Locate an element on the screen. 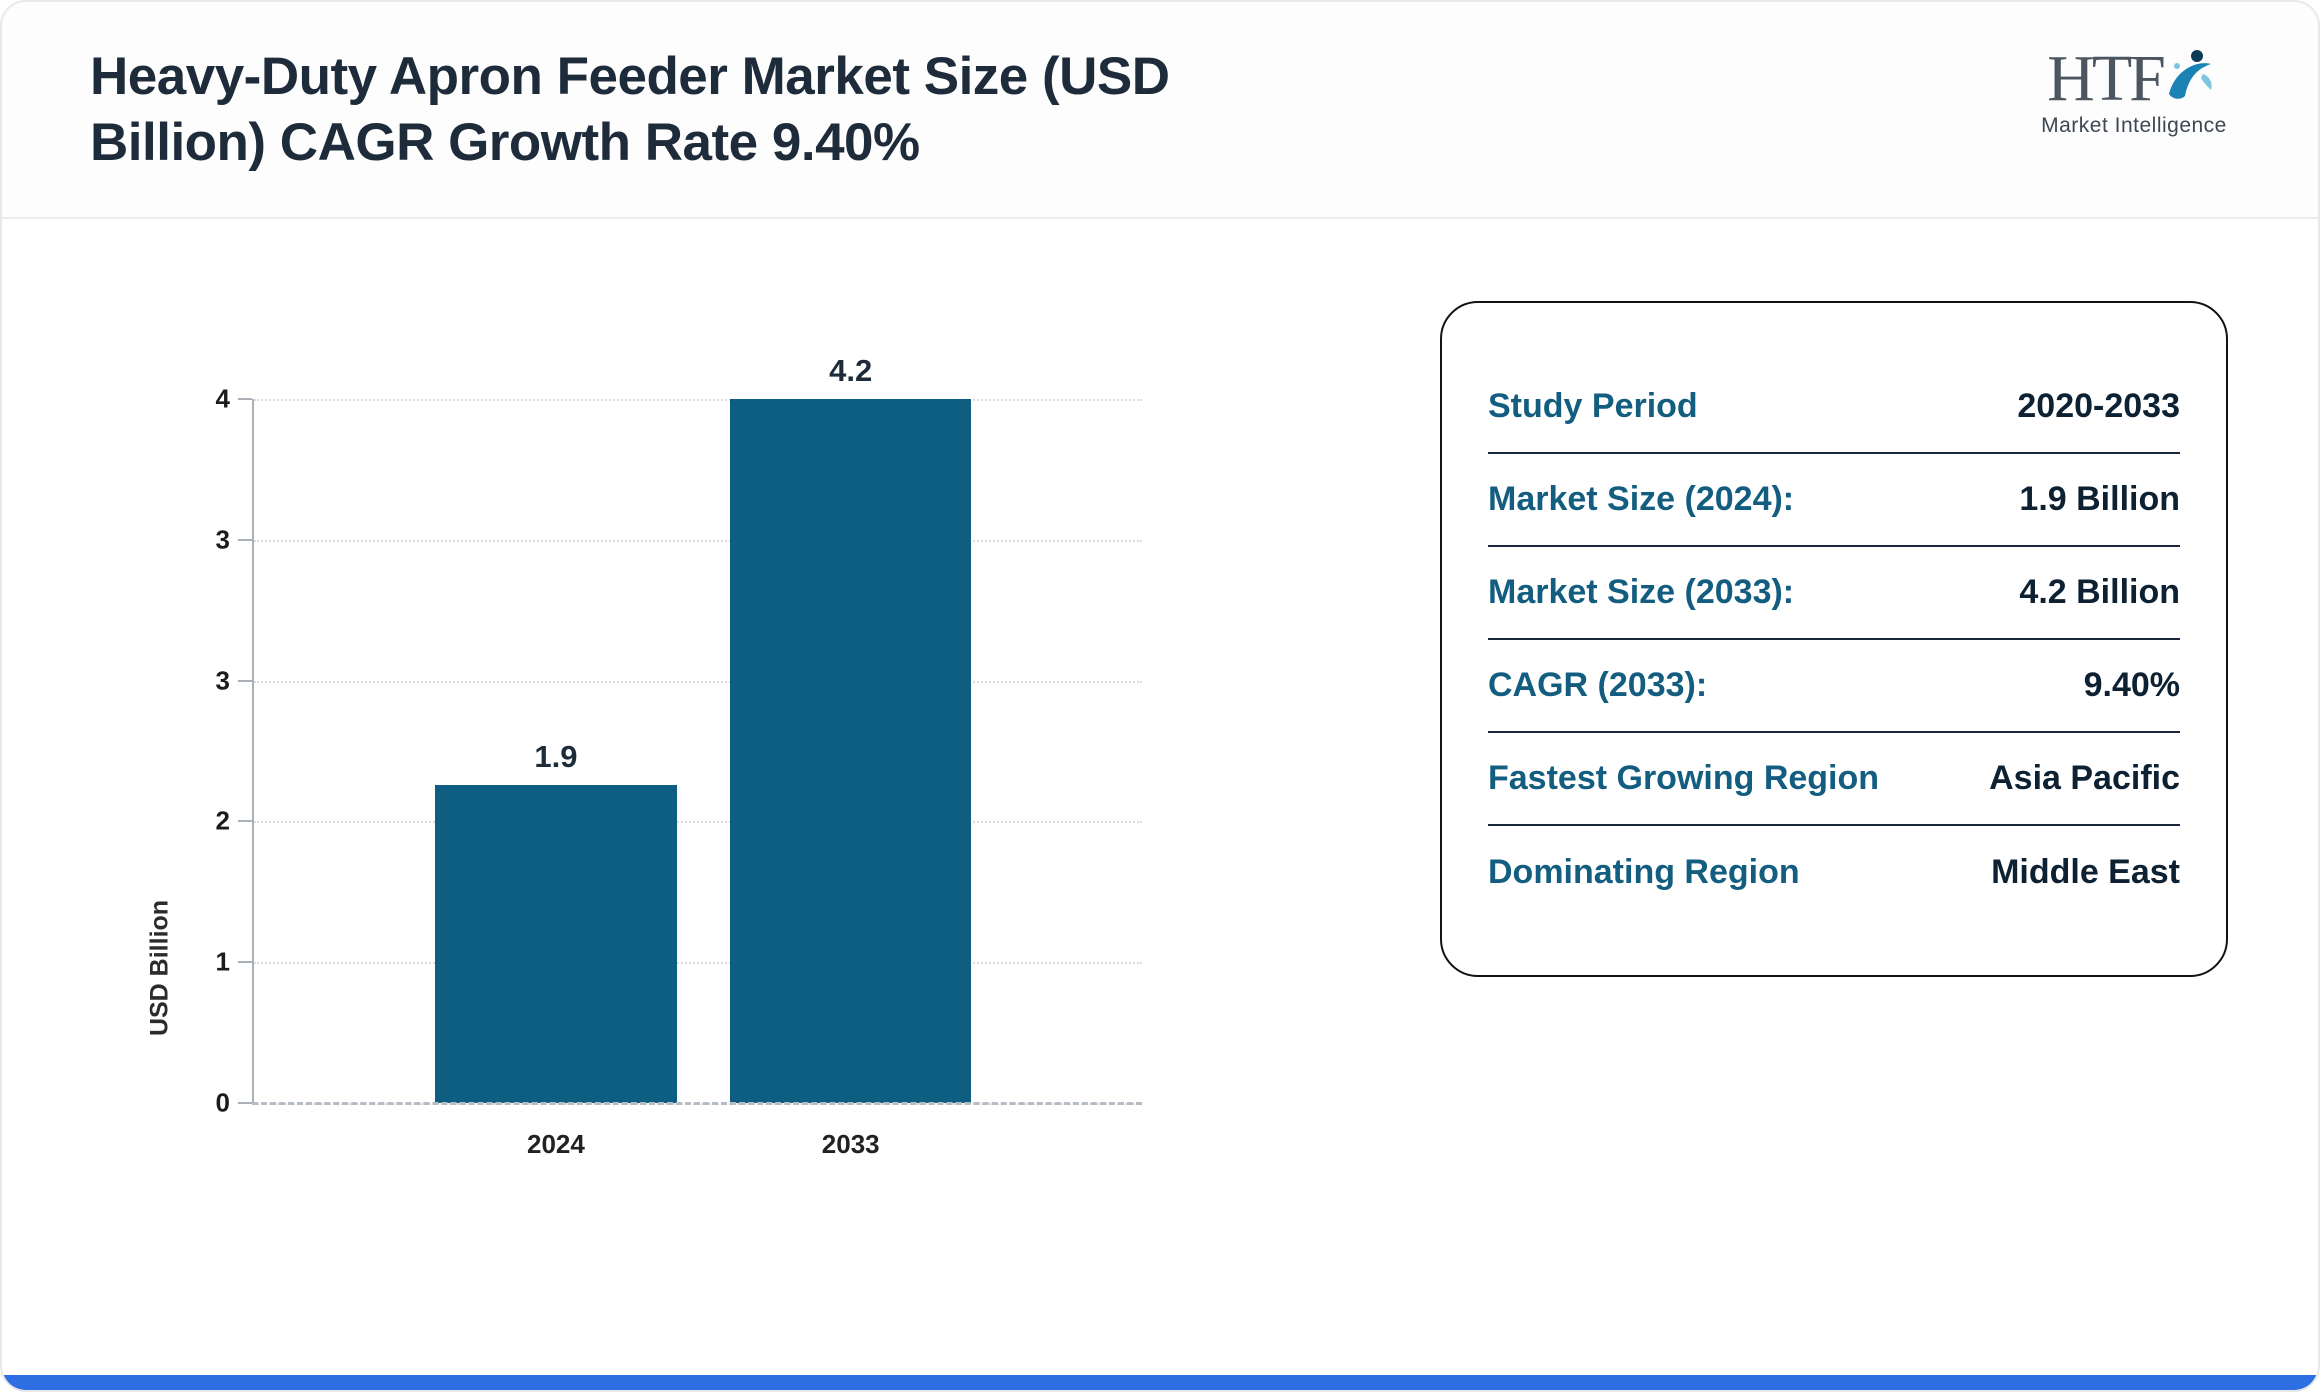 The image size is (2320, 1392). card-row: CAGR (2033): 9.40% is located at coordinates (1834, 686).